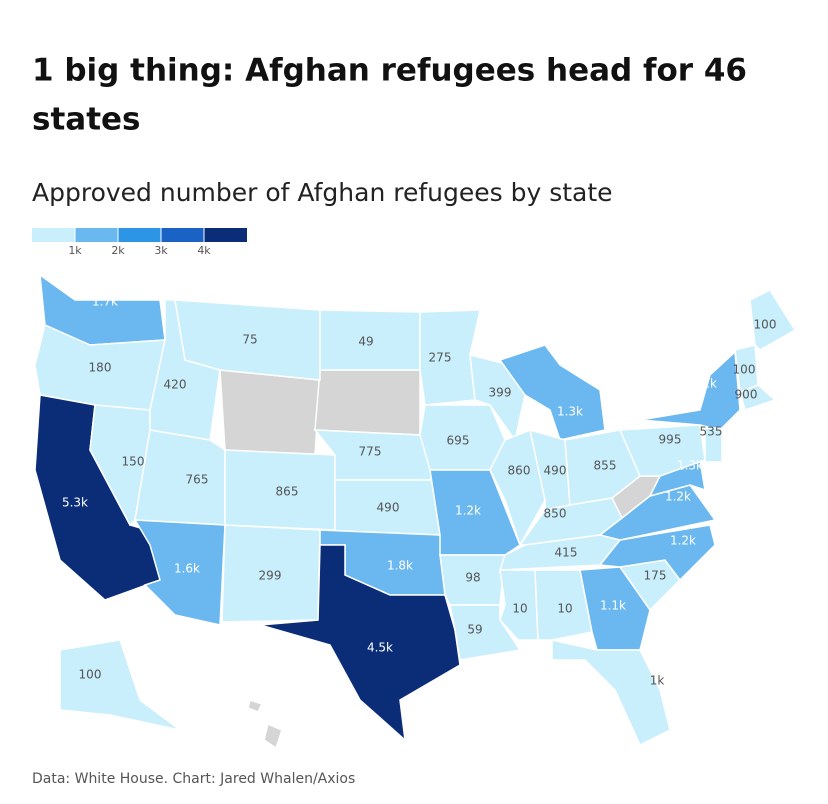 This screenshot has width=828, height=804. What do you see at coordinates (105, 302) in the screenshot?
I see `state-label: 1.7k` at bounding box center [105, 302].